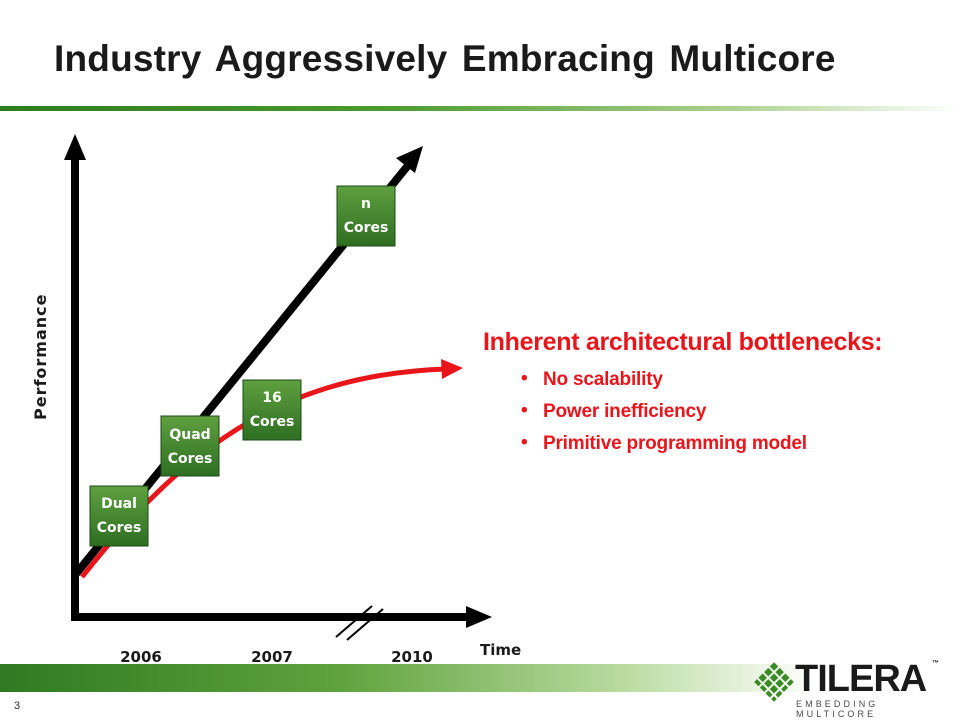 This screenshot has width=960, height=720. Describe the element at coordinates (837, 709) in the screenshot. I see `logo-tagline: EMBEDDING MULTICORE` at that location.